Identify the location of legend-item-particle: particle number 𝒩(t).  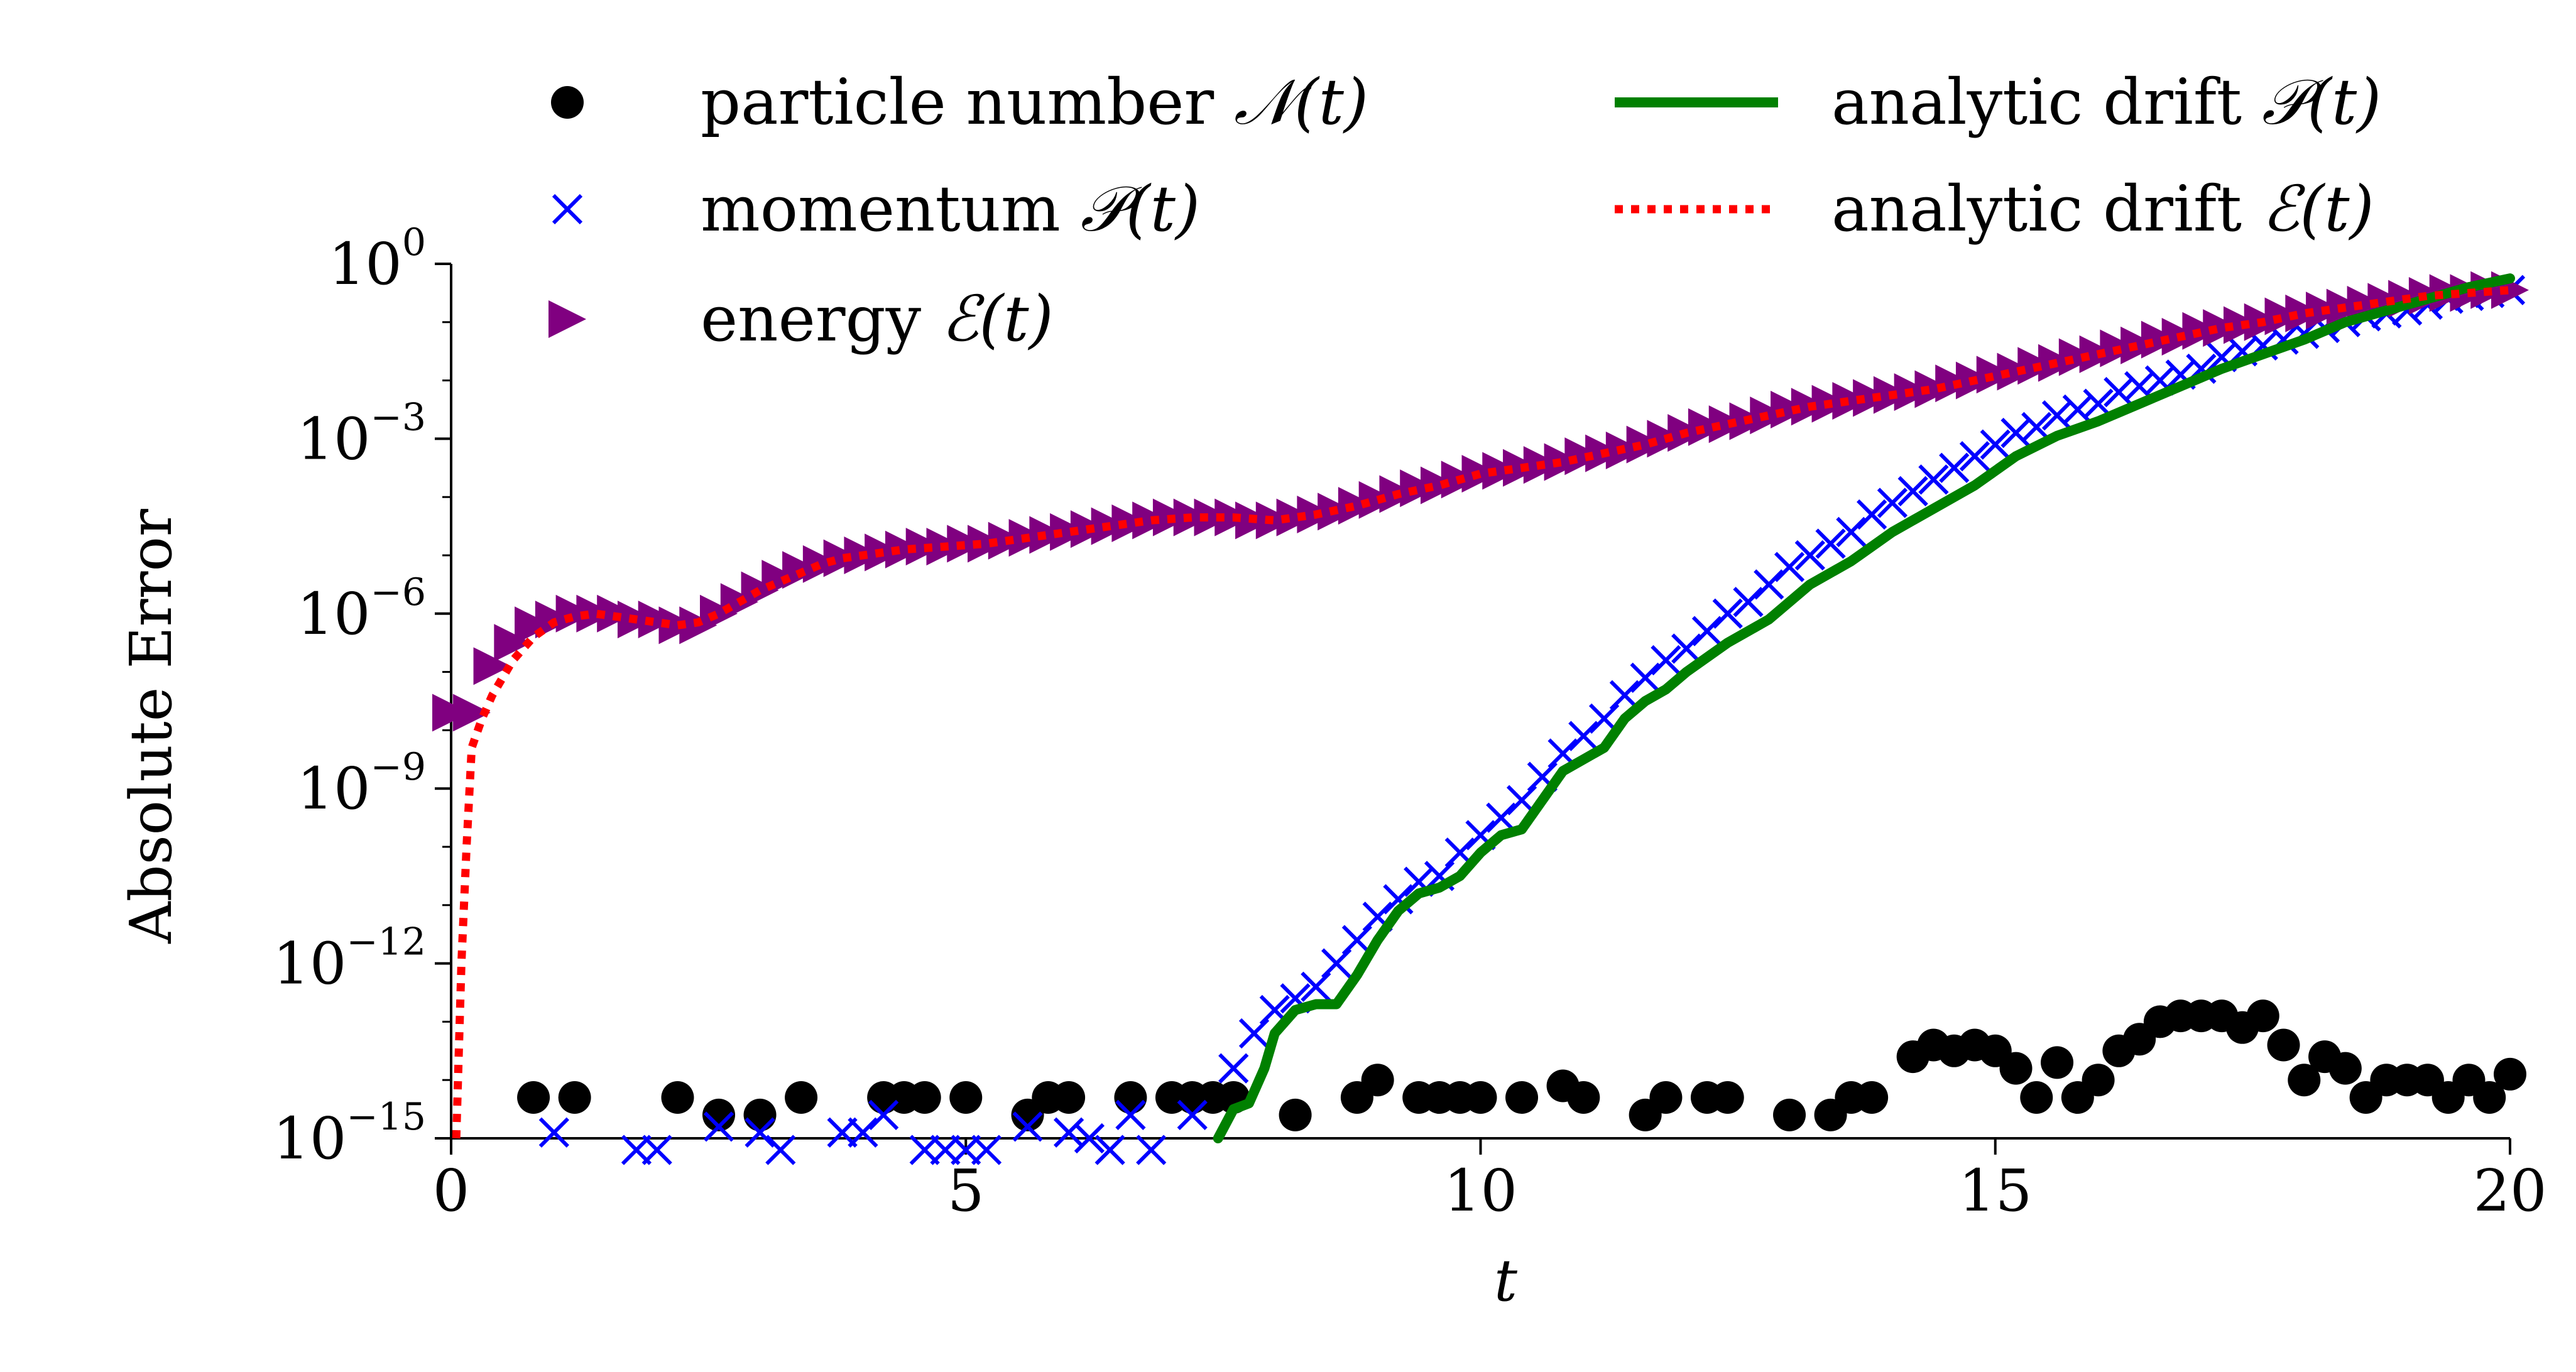
(959, 102).